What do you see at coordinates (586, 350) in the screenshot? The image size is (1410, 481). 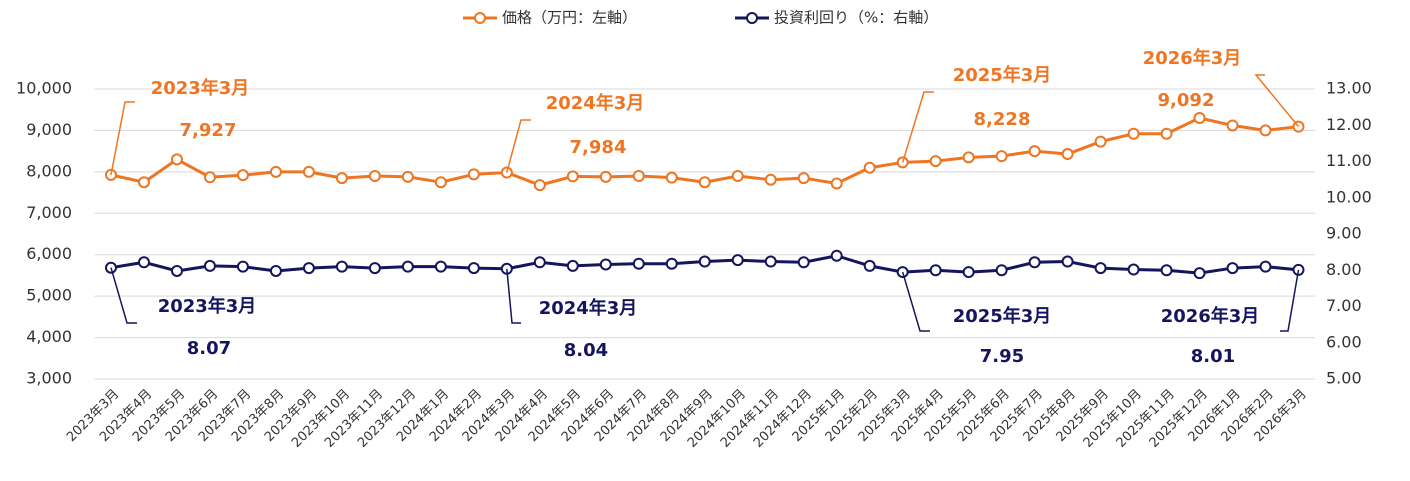 I see `data-label: 8.04` at bounding box center [586, 350].